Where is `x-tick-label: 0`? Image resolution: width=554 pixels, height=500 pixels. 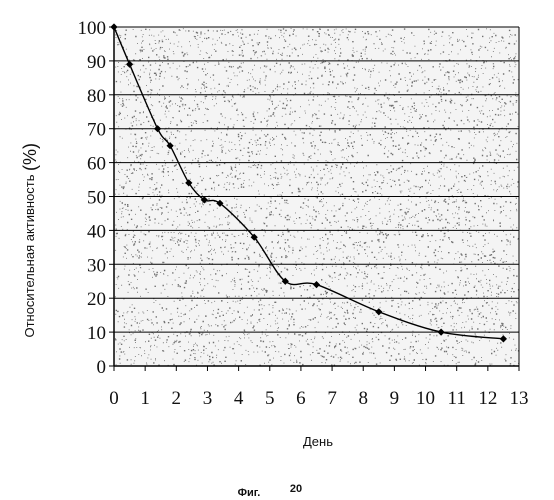
x-tick-label: 0 is located at coordinates (114, 398).